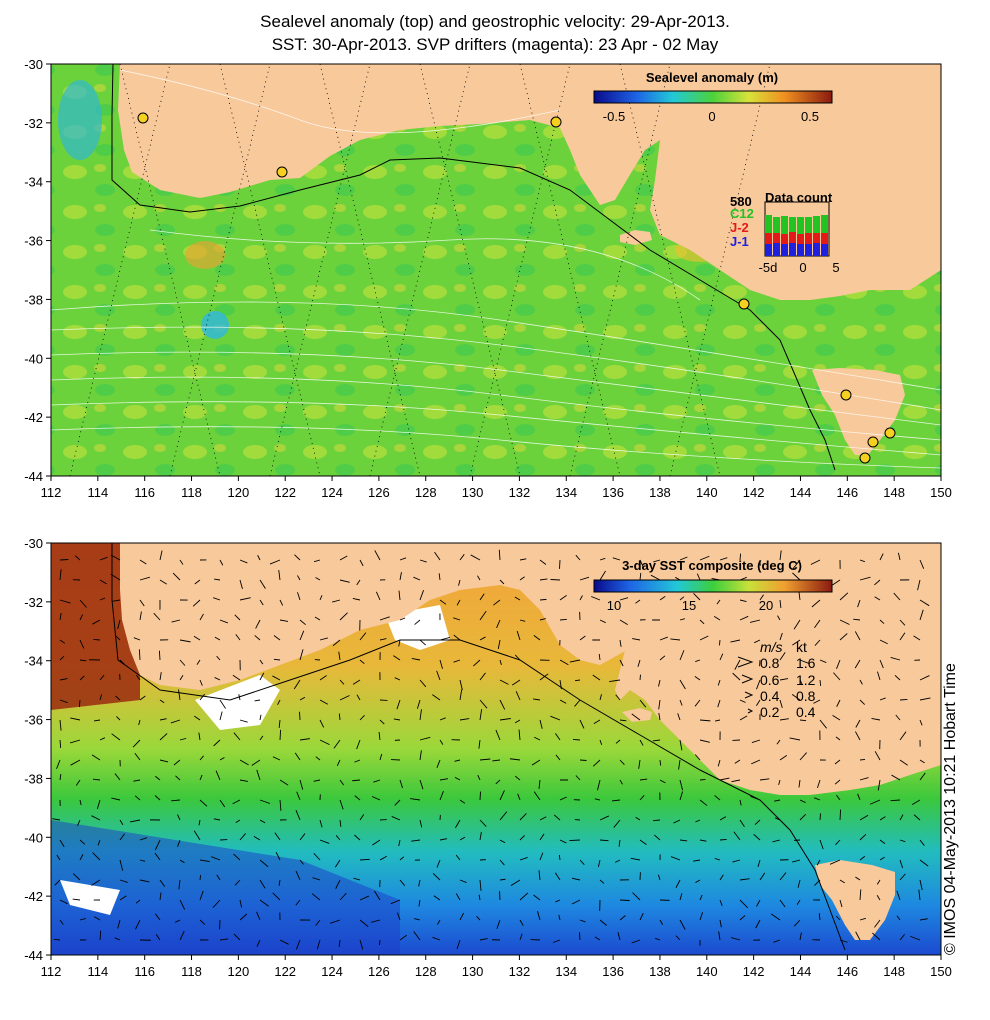  Describe the element at coordinates (33, 182) in the screenshot. I see `sla-y-tick-label: -34` at that location.